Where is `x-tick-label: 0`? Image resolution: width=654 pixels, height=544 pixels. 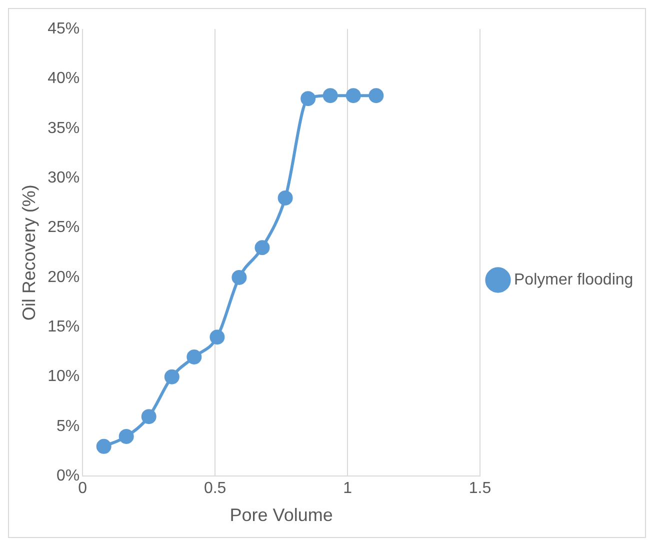 x-tick-label: 0 is located at coordinates (83, 489).